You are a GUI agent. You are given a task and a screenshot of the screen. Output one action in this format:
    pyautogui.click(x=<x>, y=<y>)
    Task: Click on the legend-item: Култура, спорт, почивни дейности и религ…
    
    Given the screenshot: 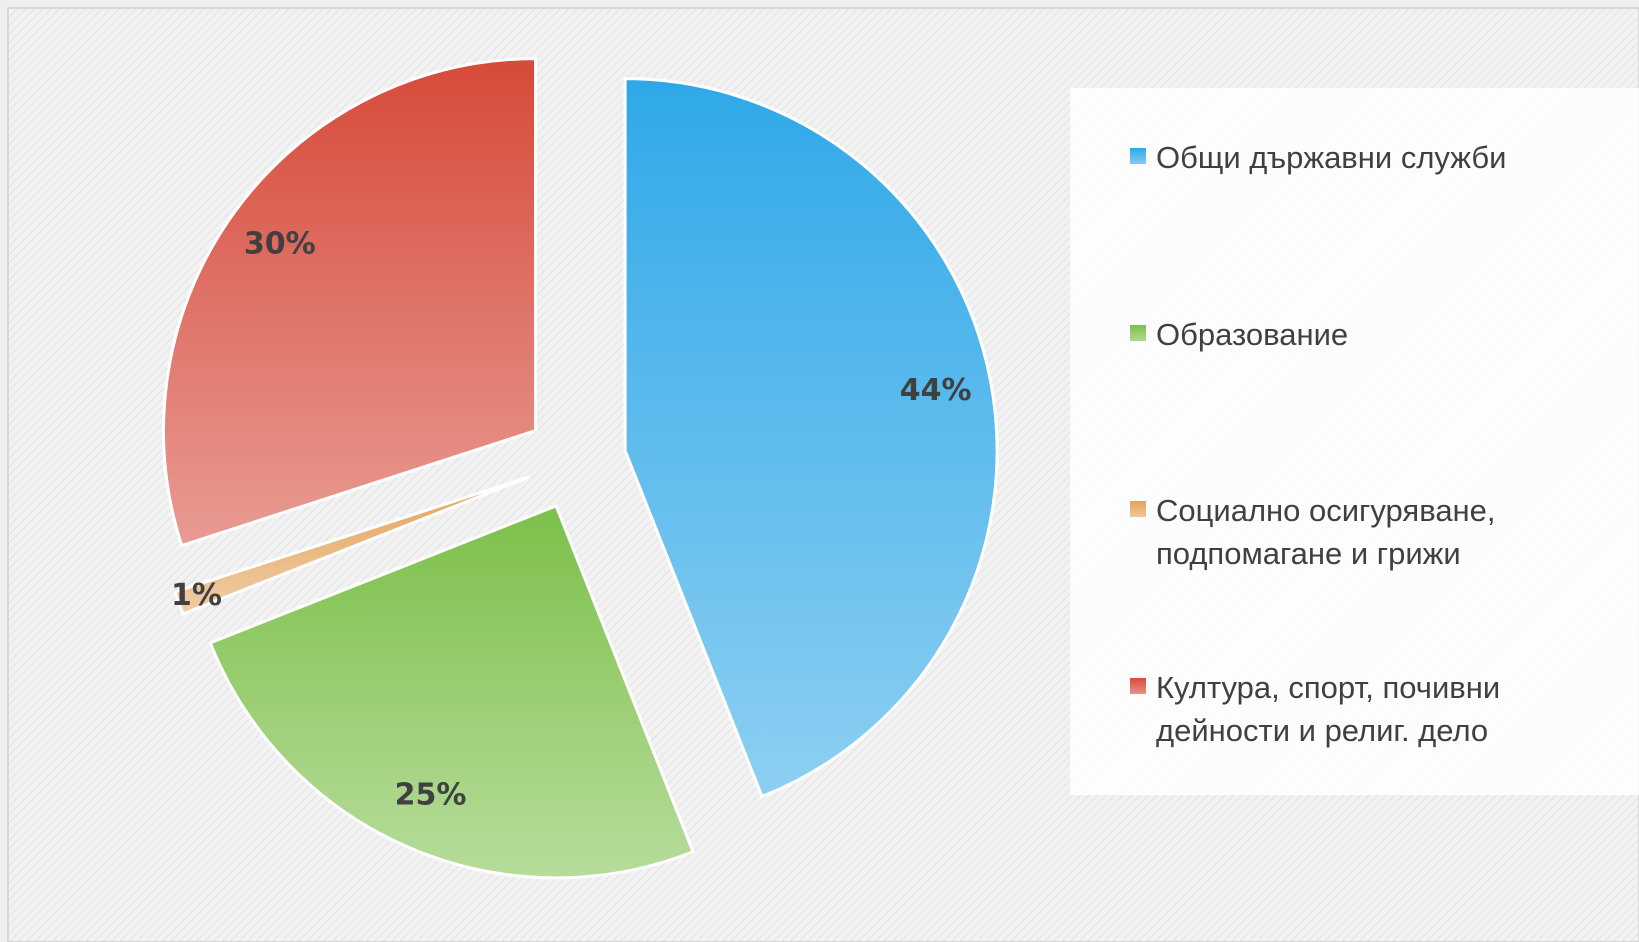 What is the action you would take?
    pyautogui.click(x=1345, y=709)
    